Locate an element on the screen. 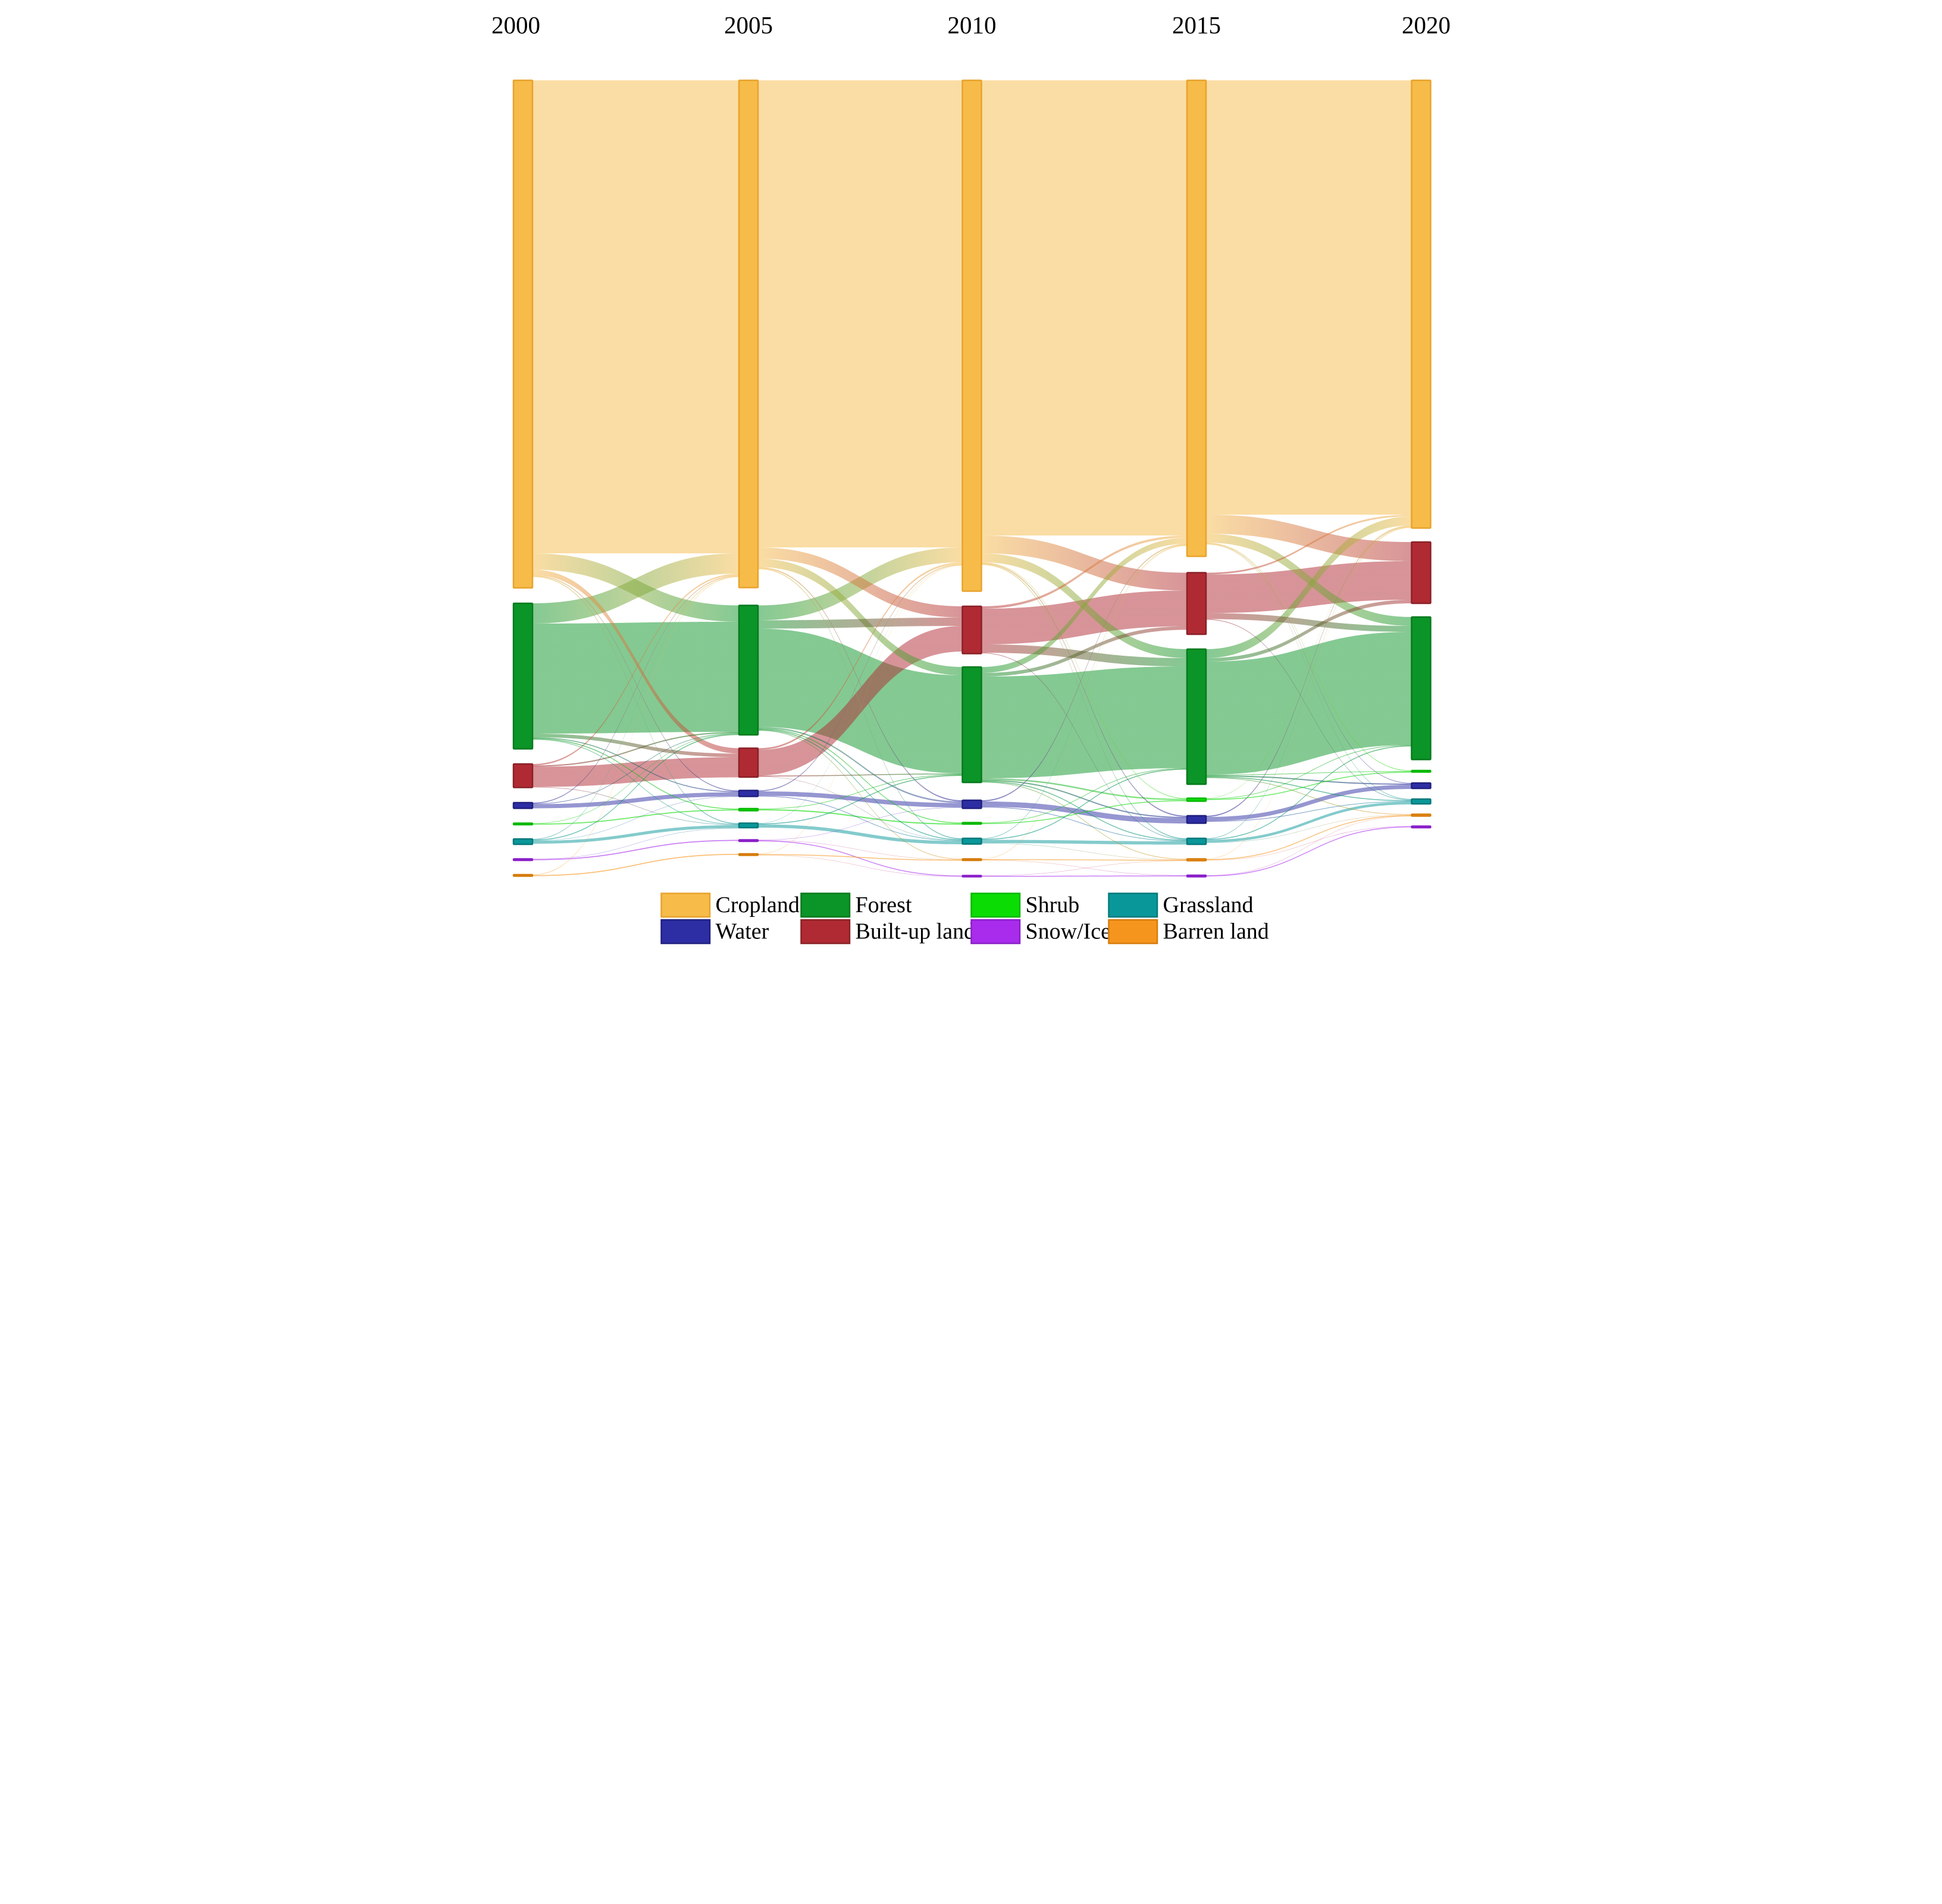  node-water-2020 is located at coordinates (1421, 786).